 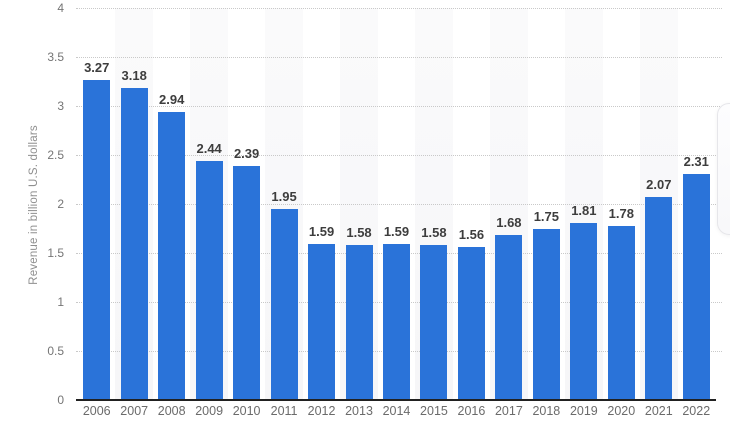 I want to click on bar-value-label-2012: 1.59, so click(x=321, y=232).